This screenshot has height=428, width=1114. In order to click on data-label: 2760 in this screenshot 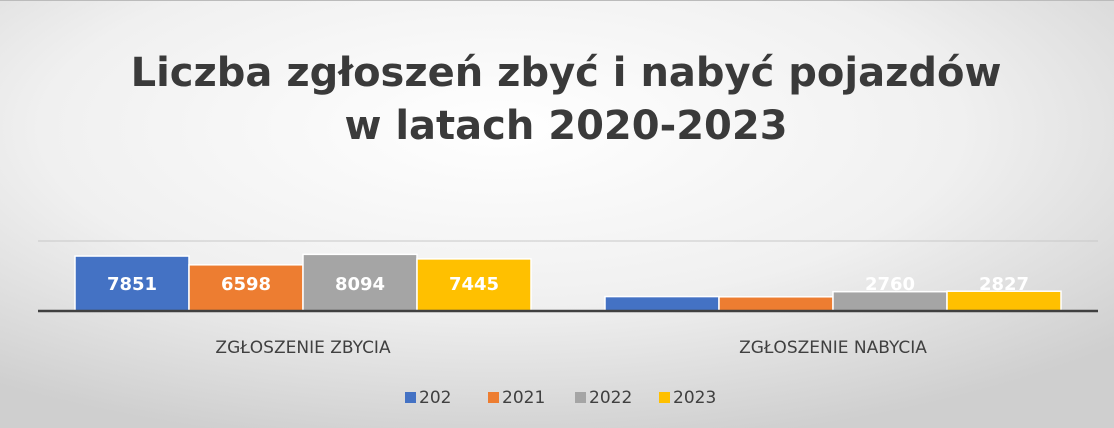, I will do `click(890, 284)`.